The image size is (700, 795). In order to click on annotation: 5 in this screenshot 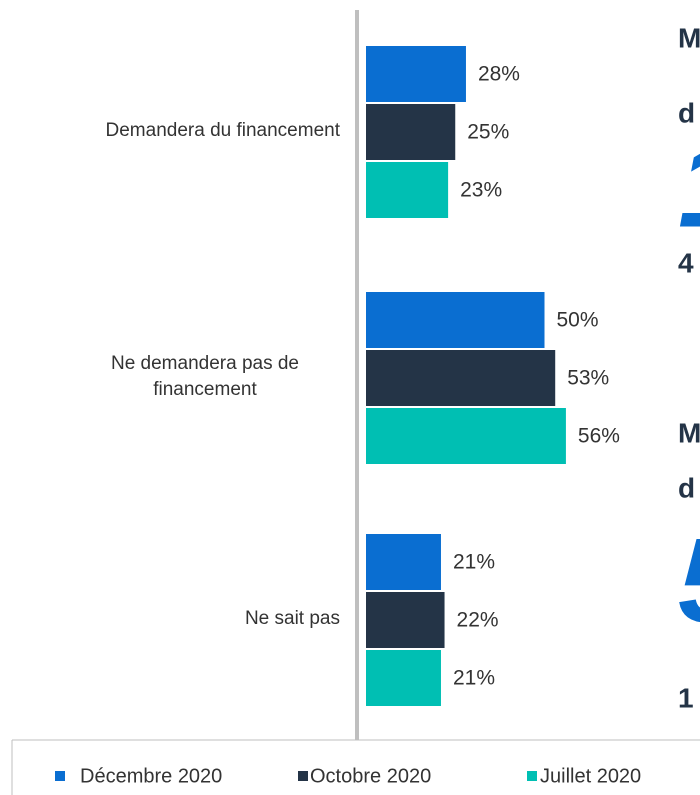, I will do `click(689, 581)`.